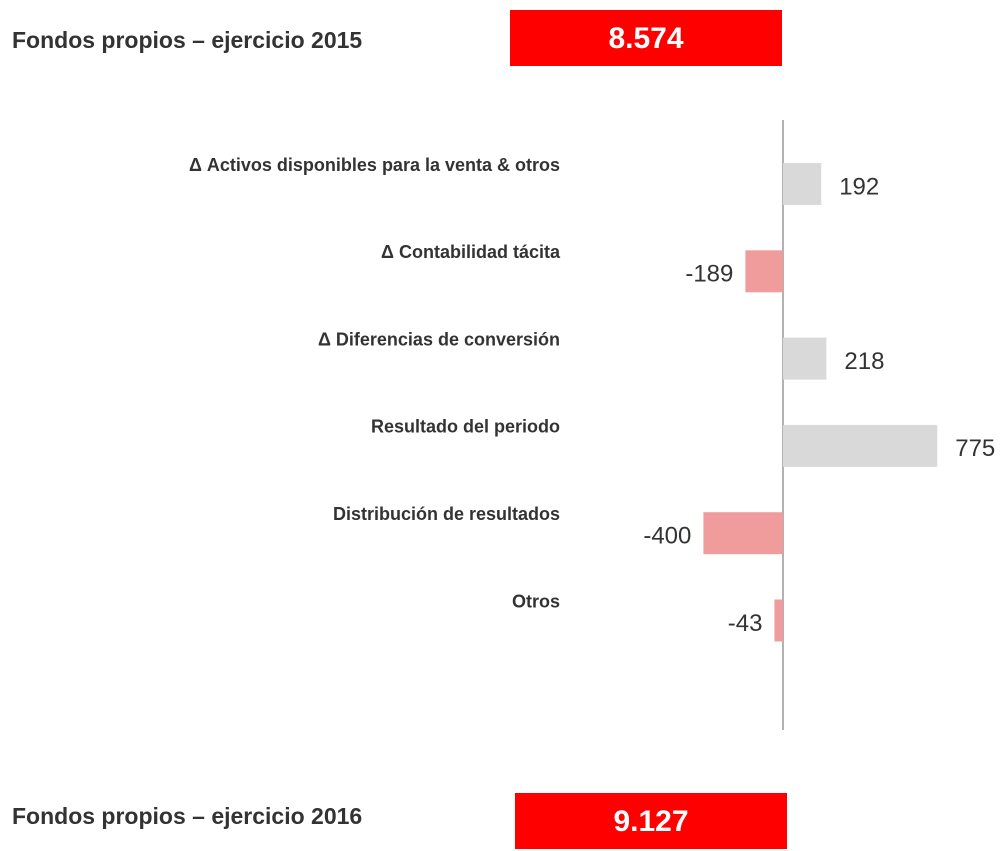 The width and height of the screenshot is (1000, 851). What do you see at coordinates (859, 186) in the screenshot?
I see `value-label: 192` at bounding box center [859, 186].